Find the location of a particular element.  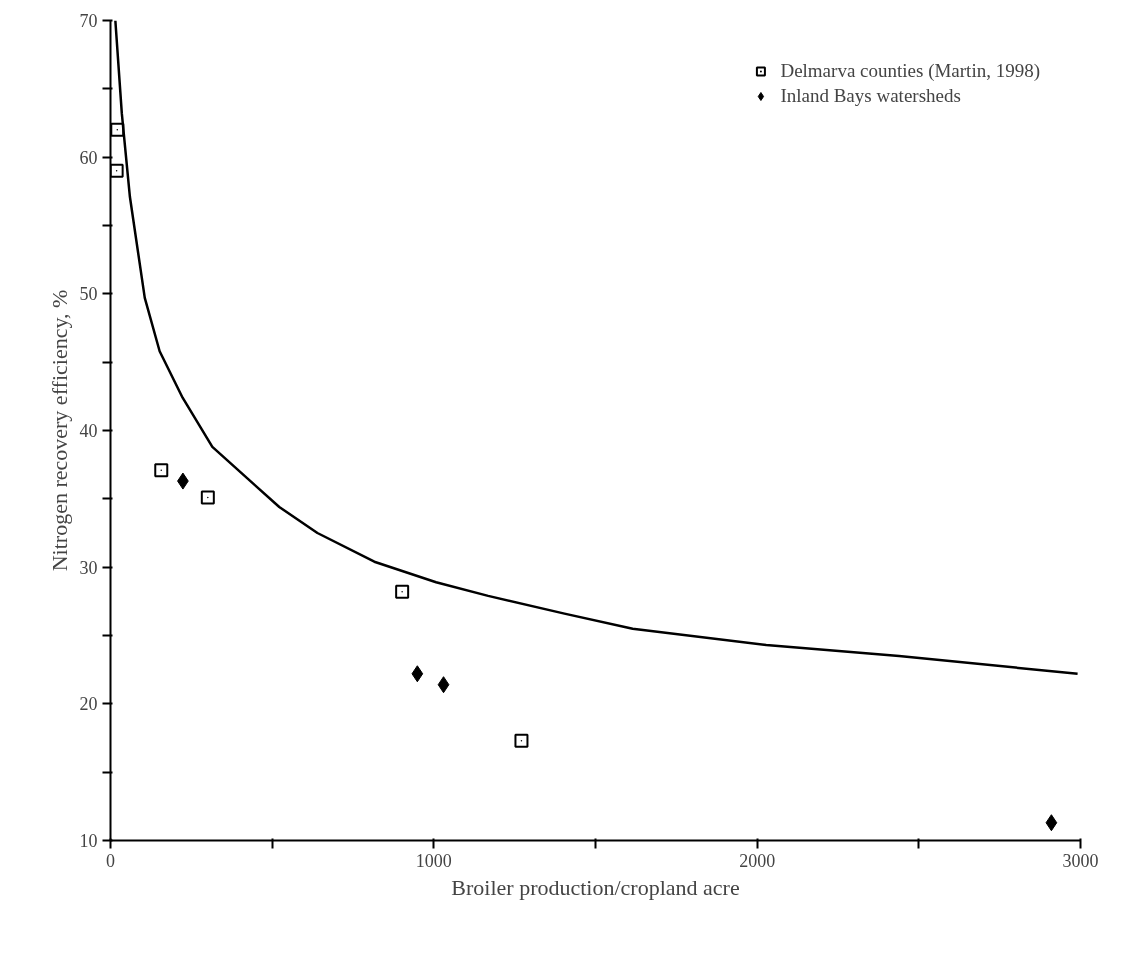

x-tick-label: 3000 is located at coordinates (1080, 860).